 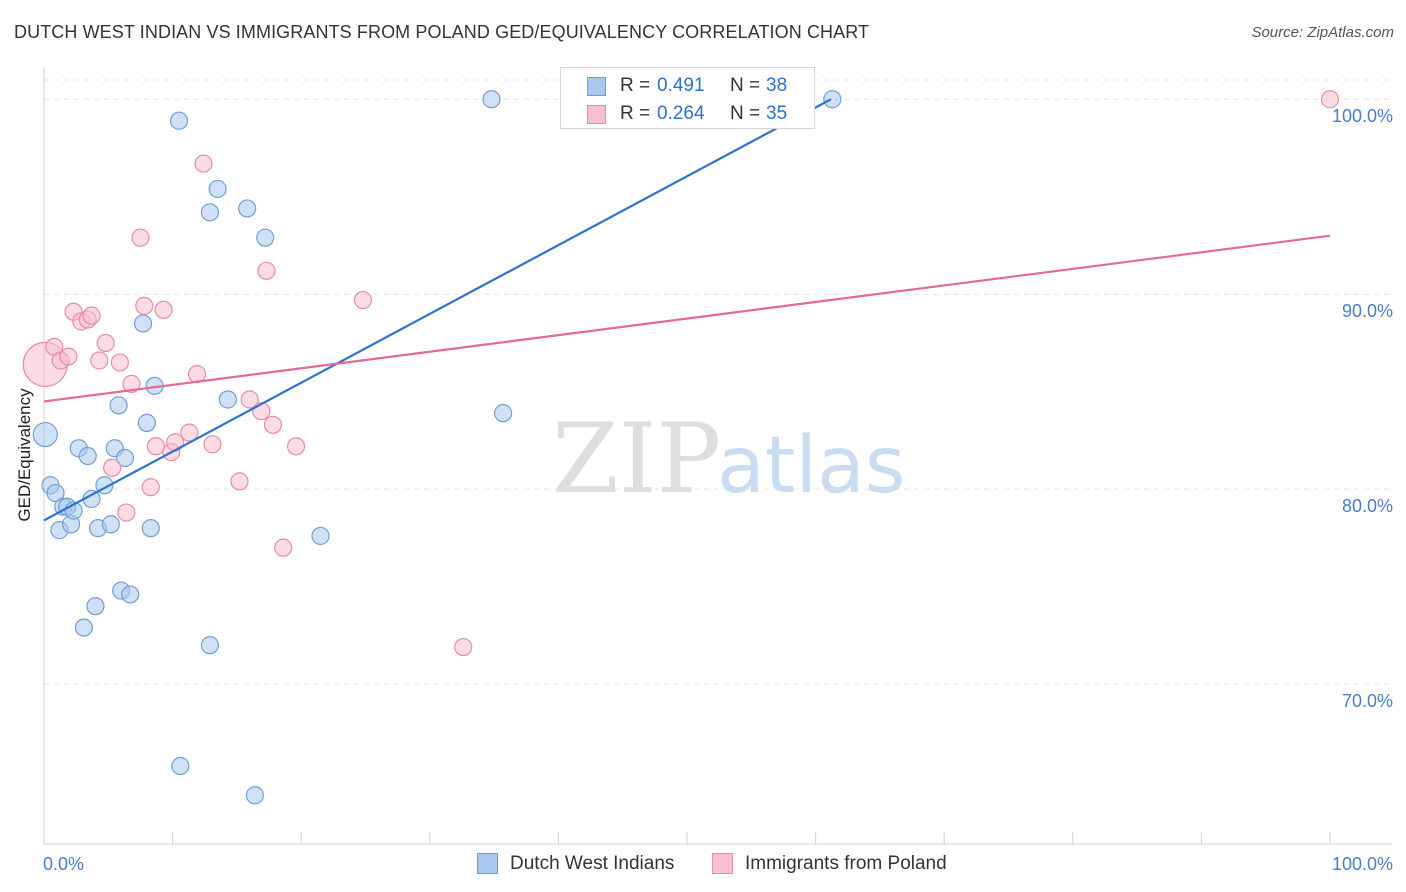 I want to click on n-value: 35, so click(x=777, y=113).